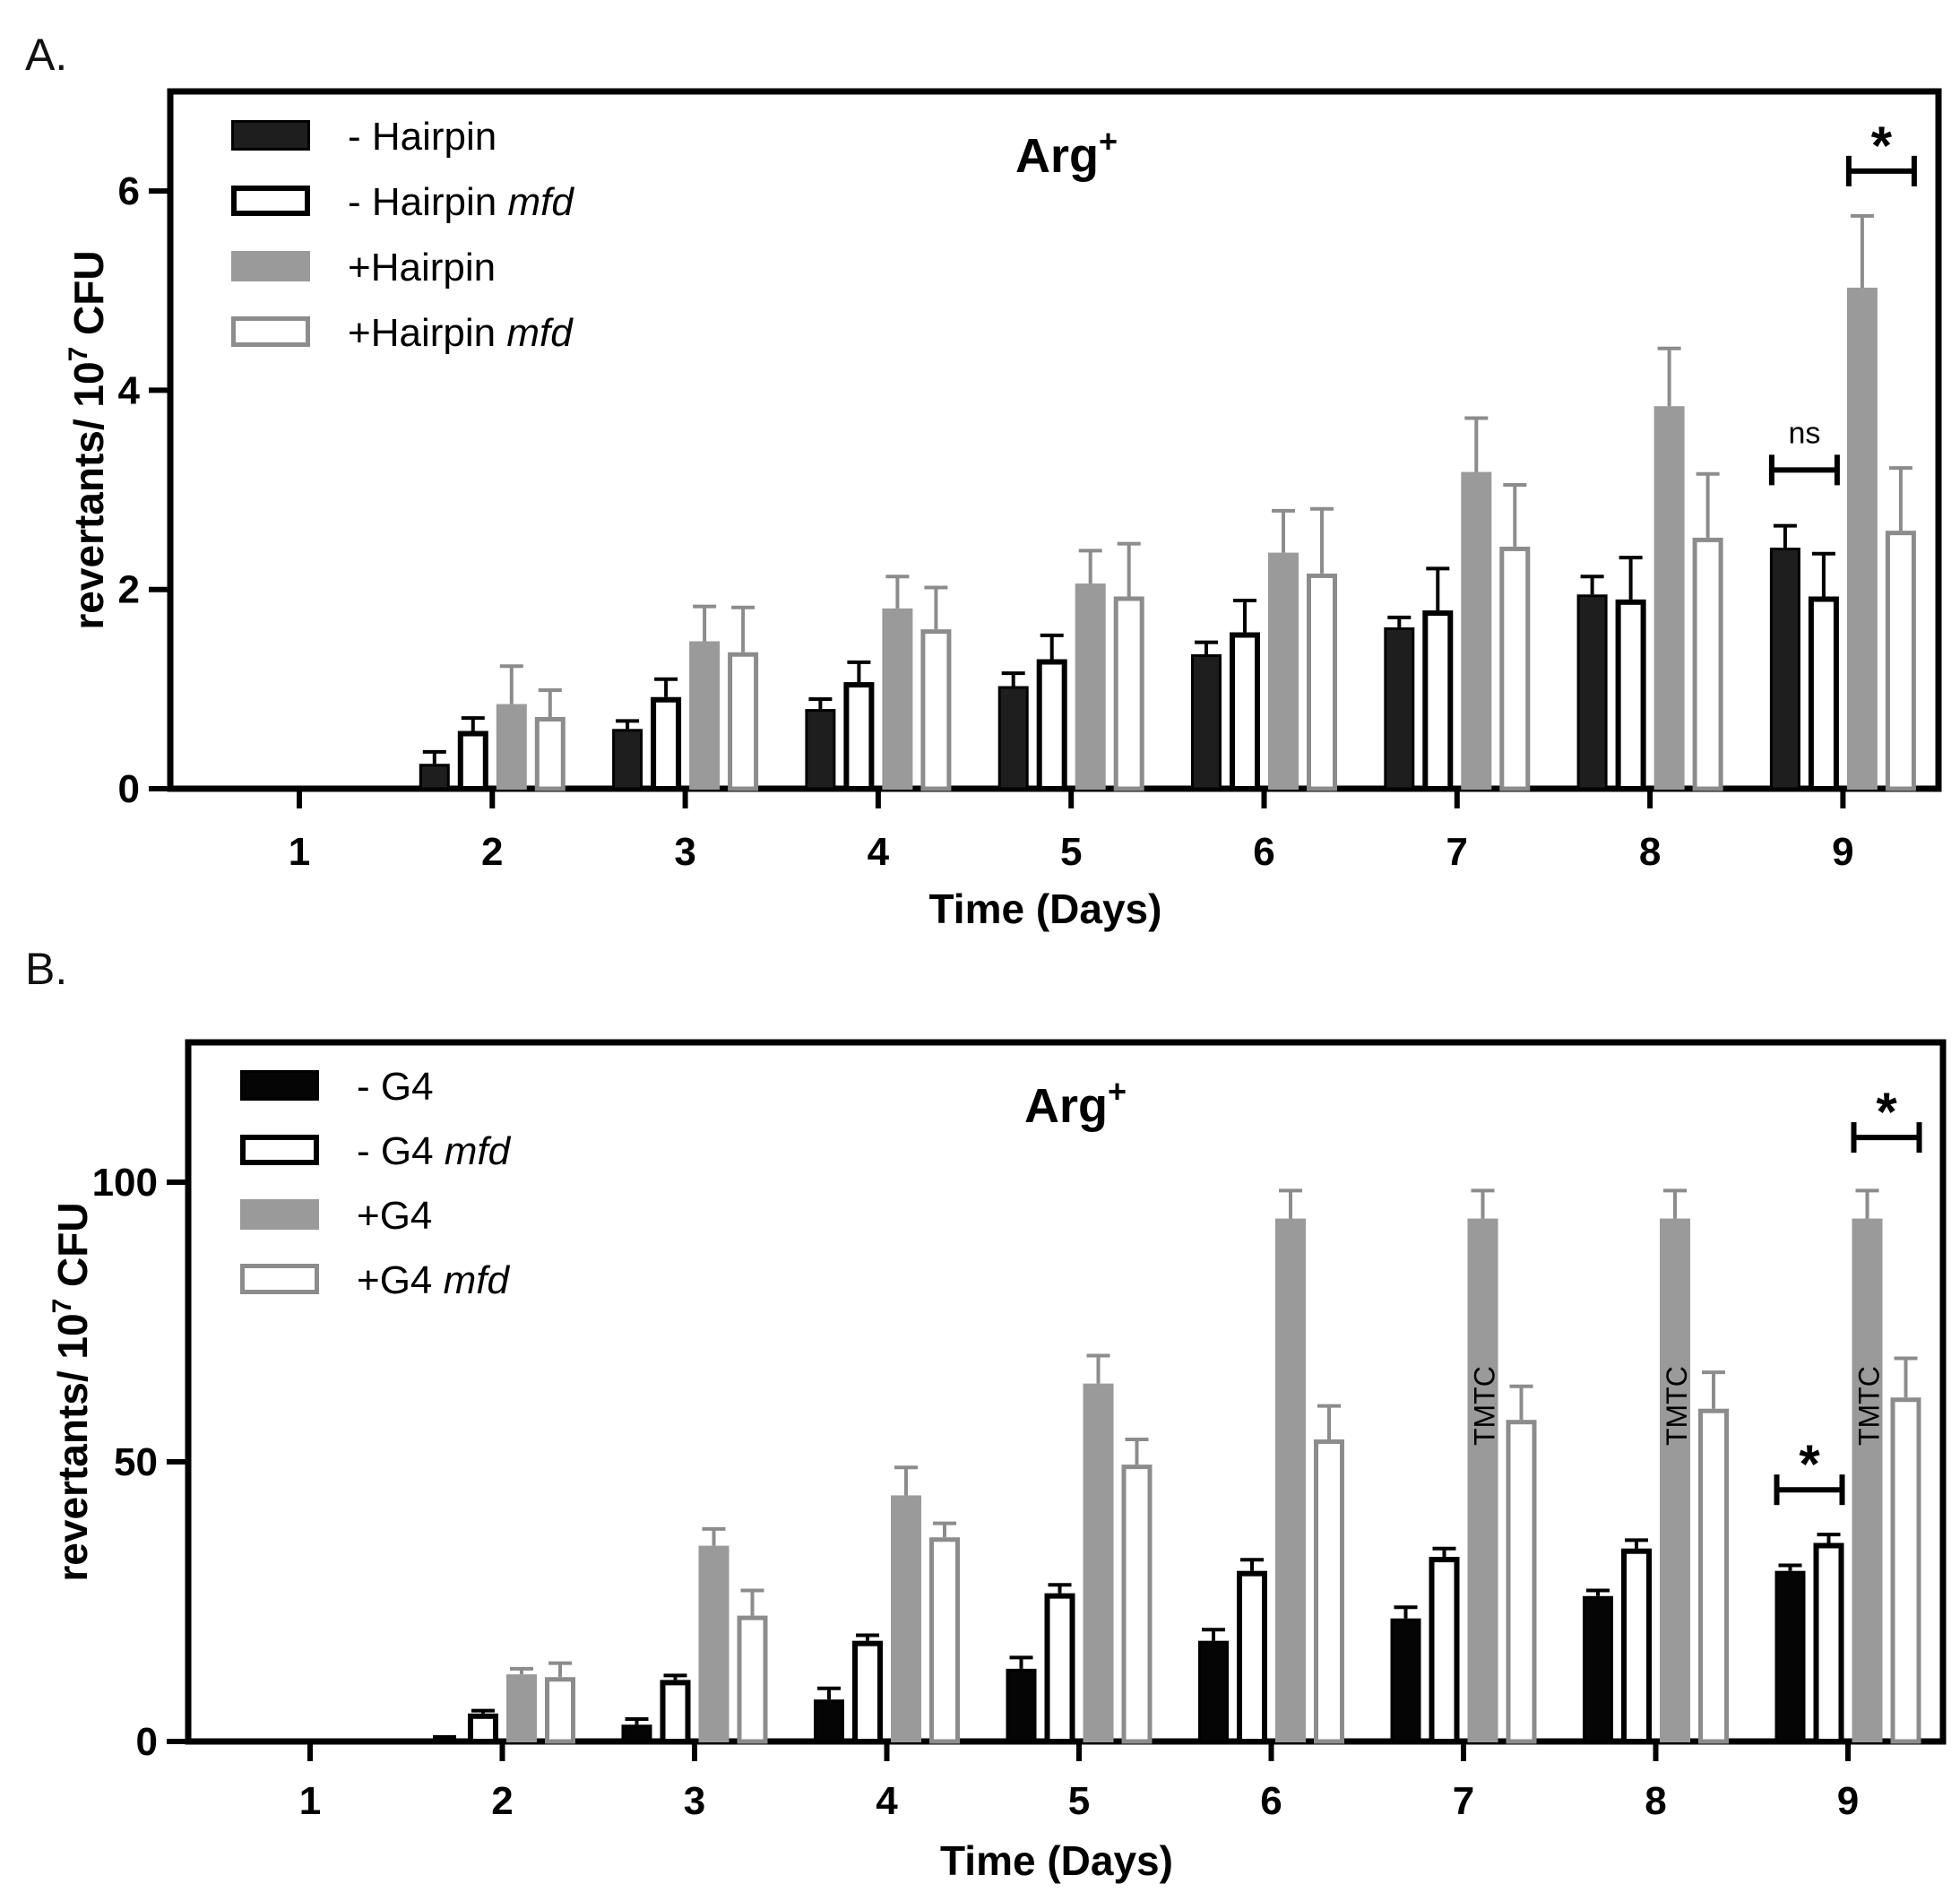 The width and height of the screenshot is (1960, 1901). Describe the element at coordinates (46, 55) in the screenshot. I see `panel-label: A.` at that location.